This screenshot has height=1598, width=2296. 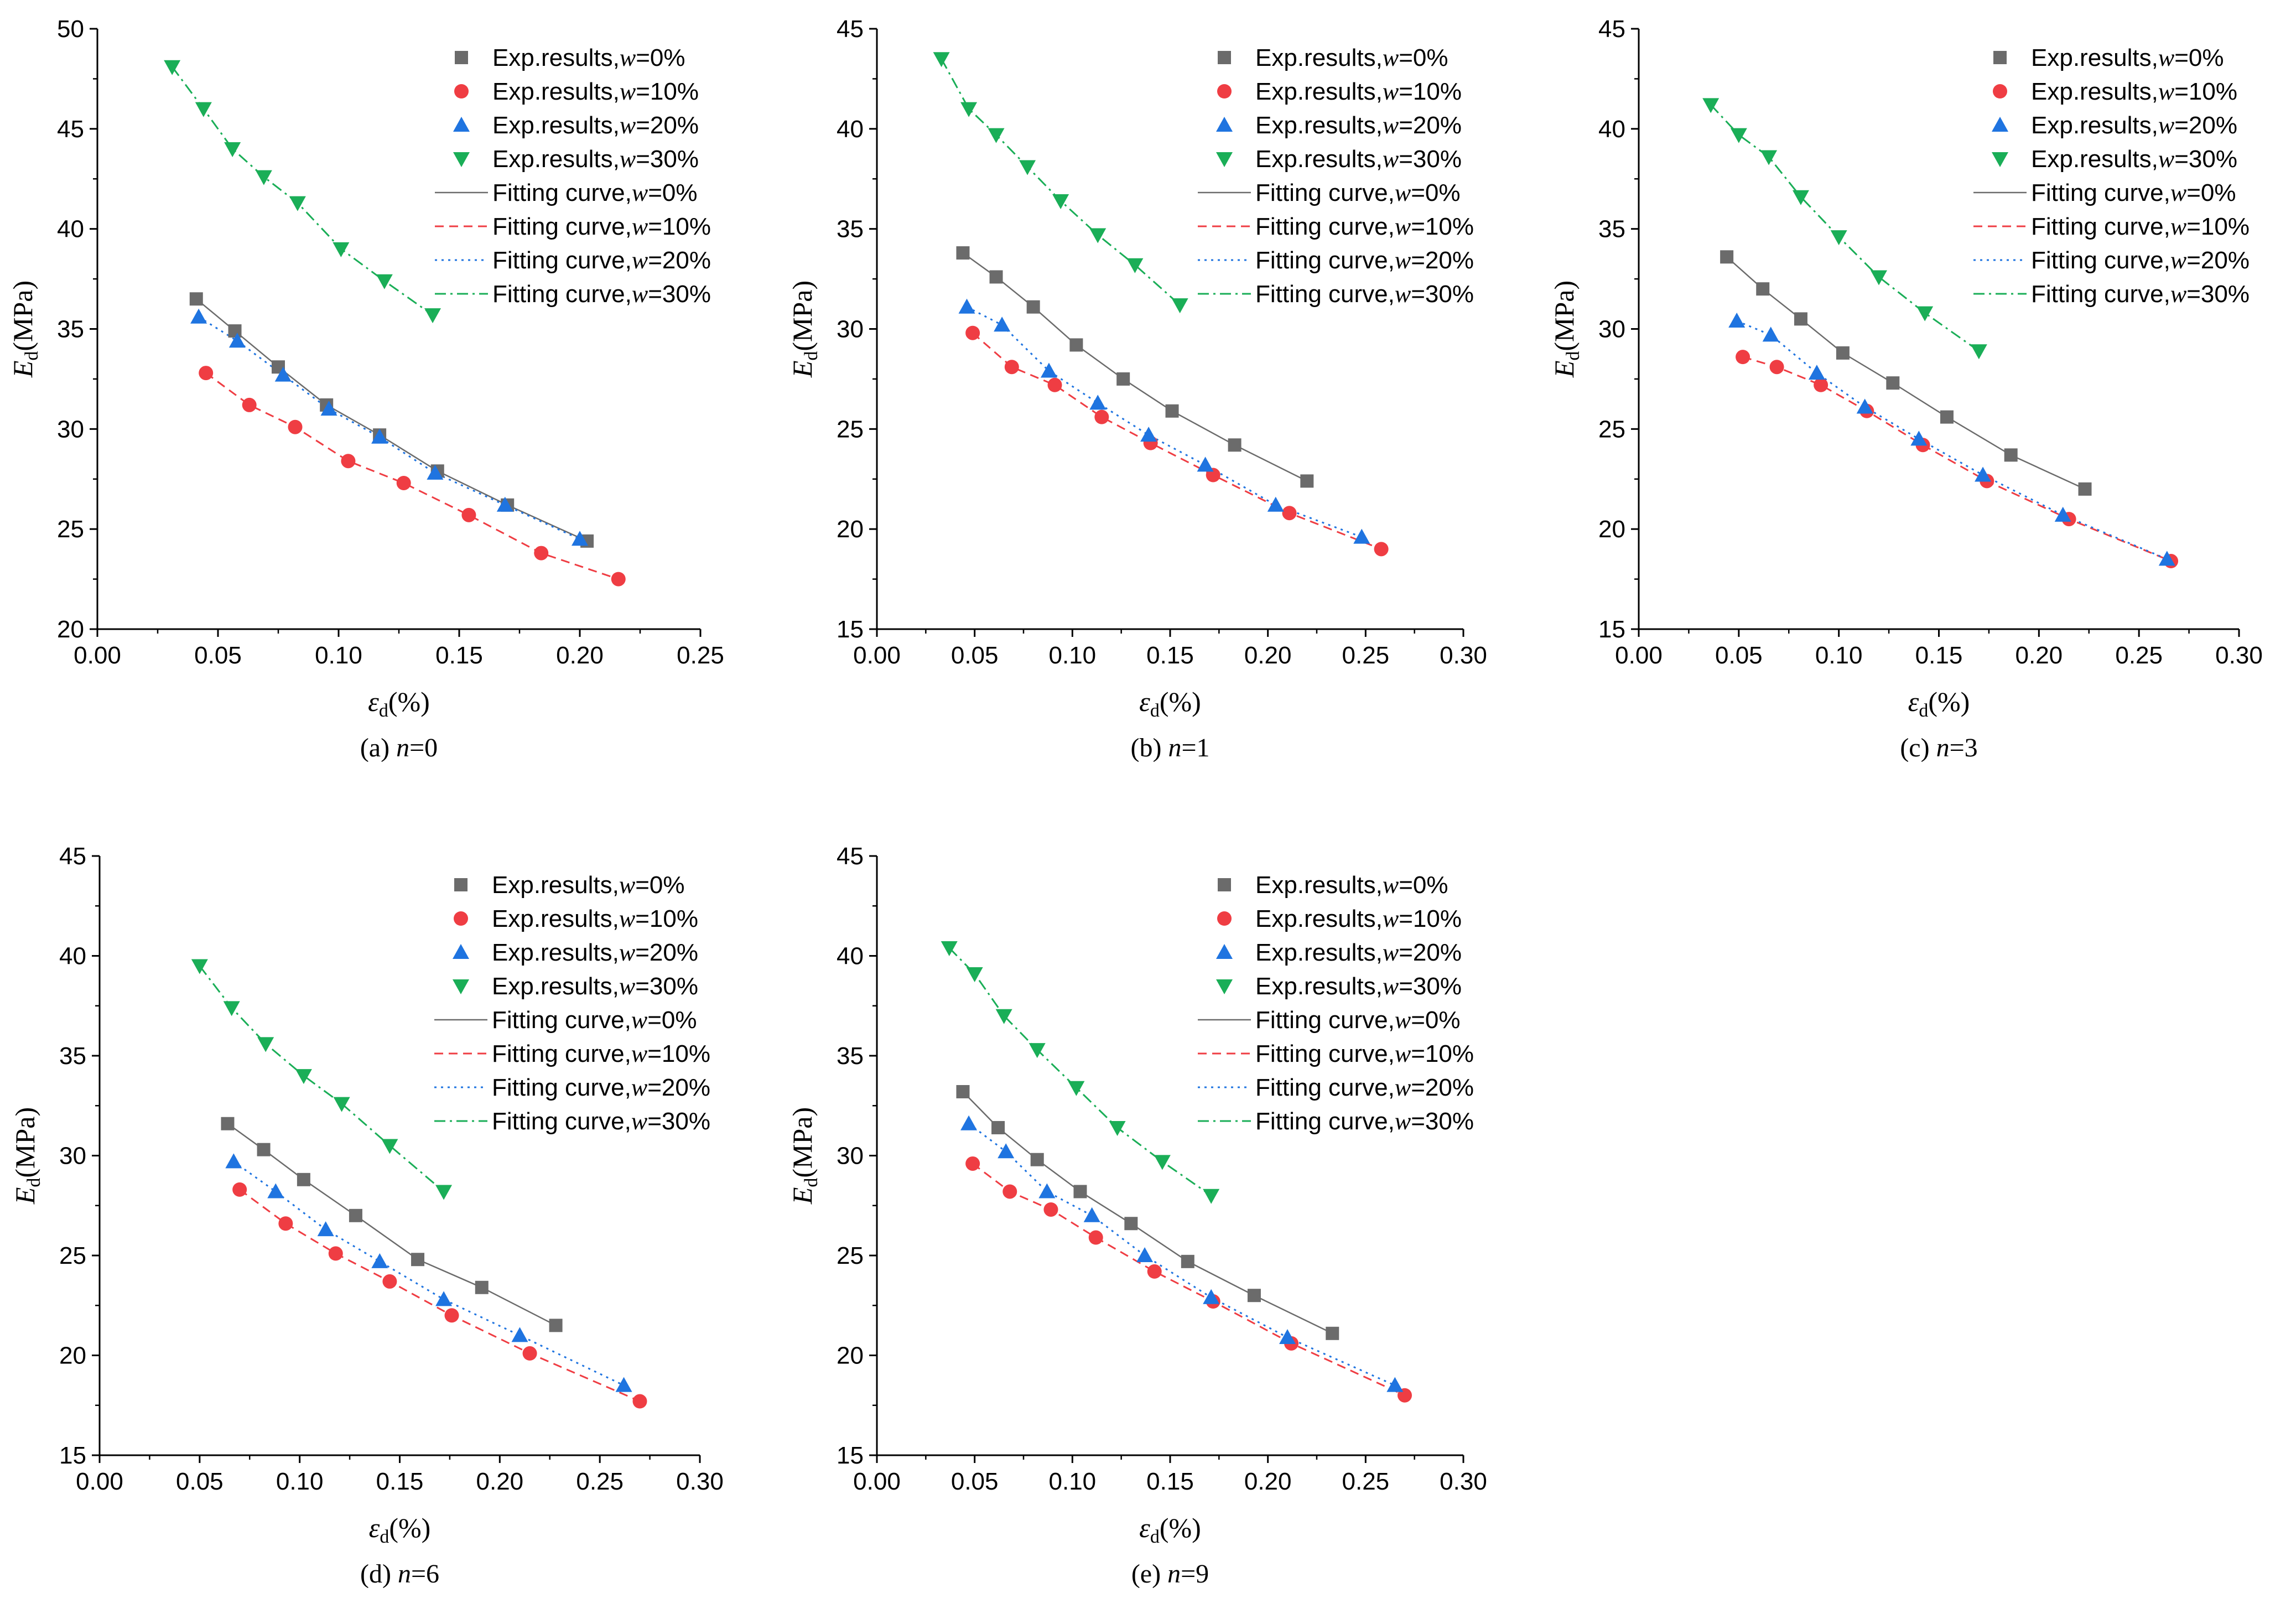 What do you see at coordinates (26, 1156) in the screenshot?
I see `y-axis-title: Ed(MPa)` at bounding box center [26, 1156].